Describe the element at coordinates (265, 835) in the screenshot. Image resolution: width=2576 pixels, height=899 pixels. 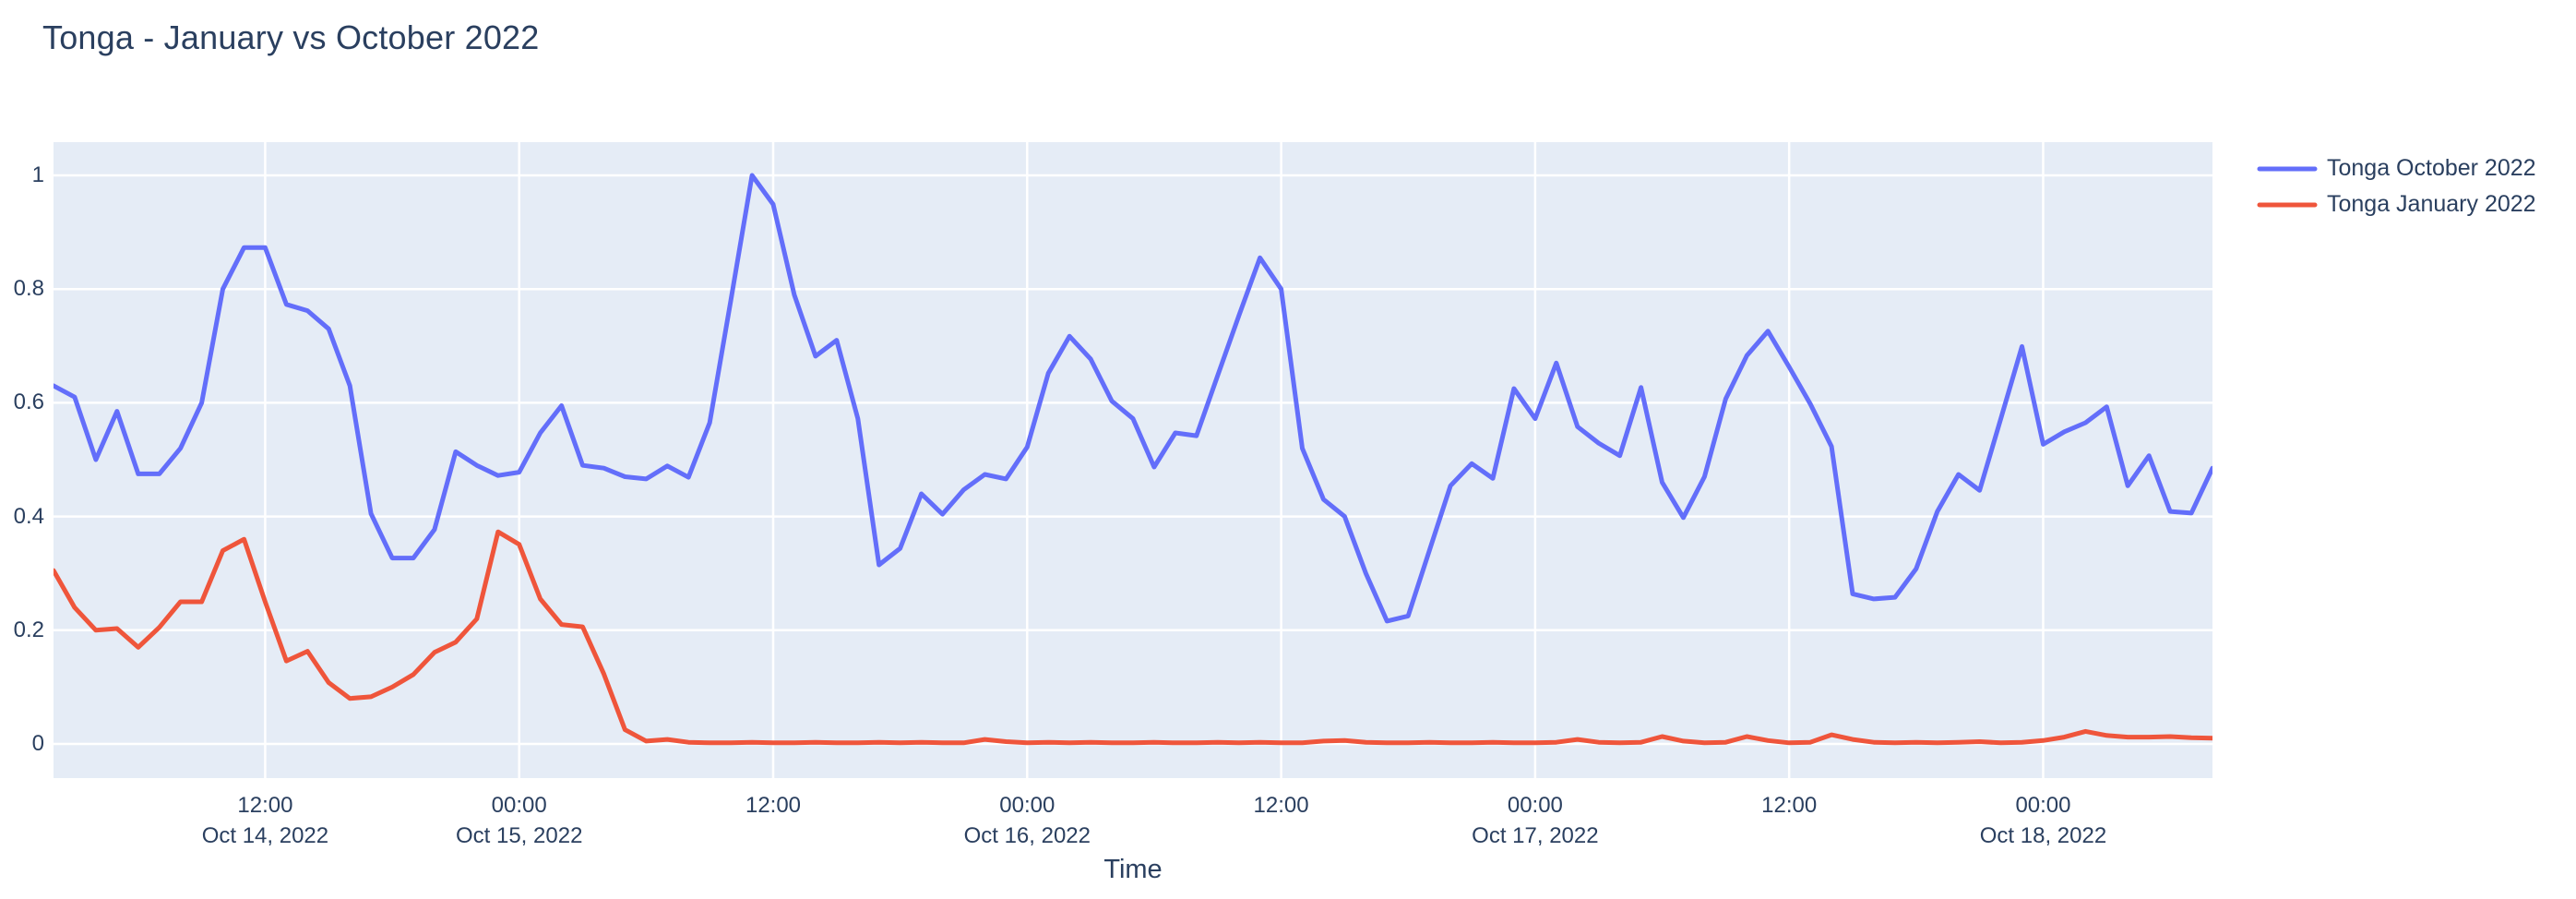
I see `x-tick-date: Oct 14, 2022` at that location.